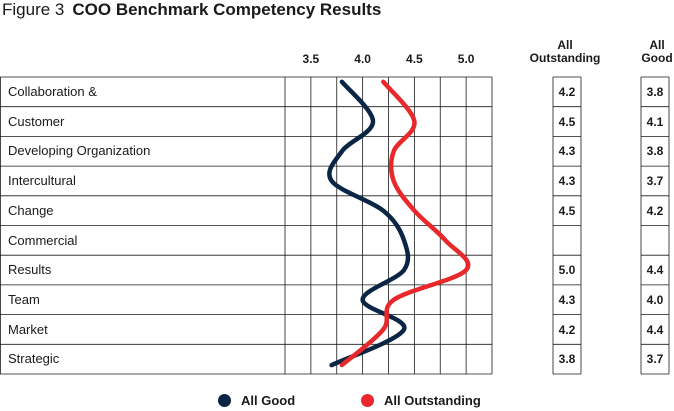 The image size is (674, 411). What do you see at coordinates (337, 402) in the screenshot?
I see `legend: All Good All Outstanding` at bounding box center [337, 402].